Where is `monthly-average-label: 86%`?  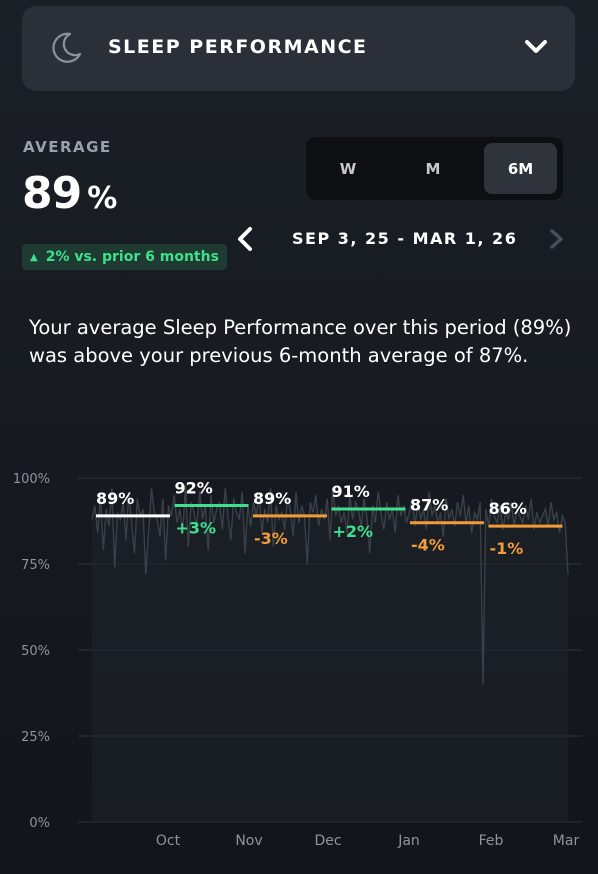
monthly-average-label: 86% is located at coordinates (508, 508).